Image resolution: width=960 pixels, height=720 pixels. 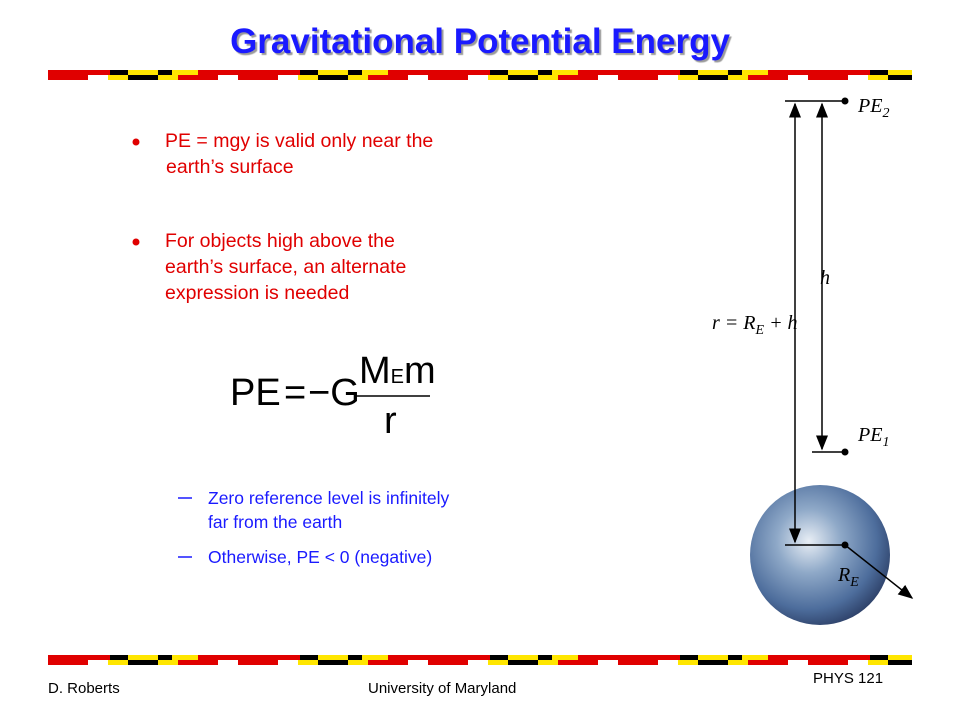 What do you see at coordinates (849, 349) in the screenshot?
I see `diagram-lines` at bounding box center [849, 349].